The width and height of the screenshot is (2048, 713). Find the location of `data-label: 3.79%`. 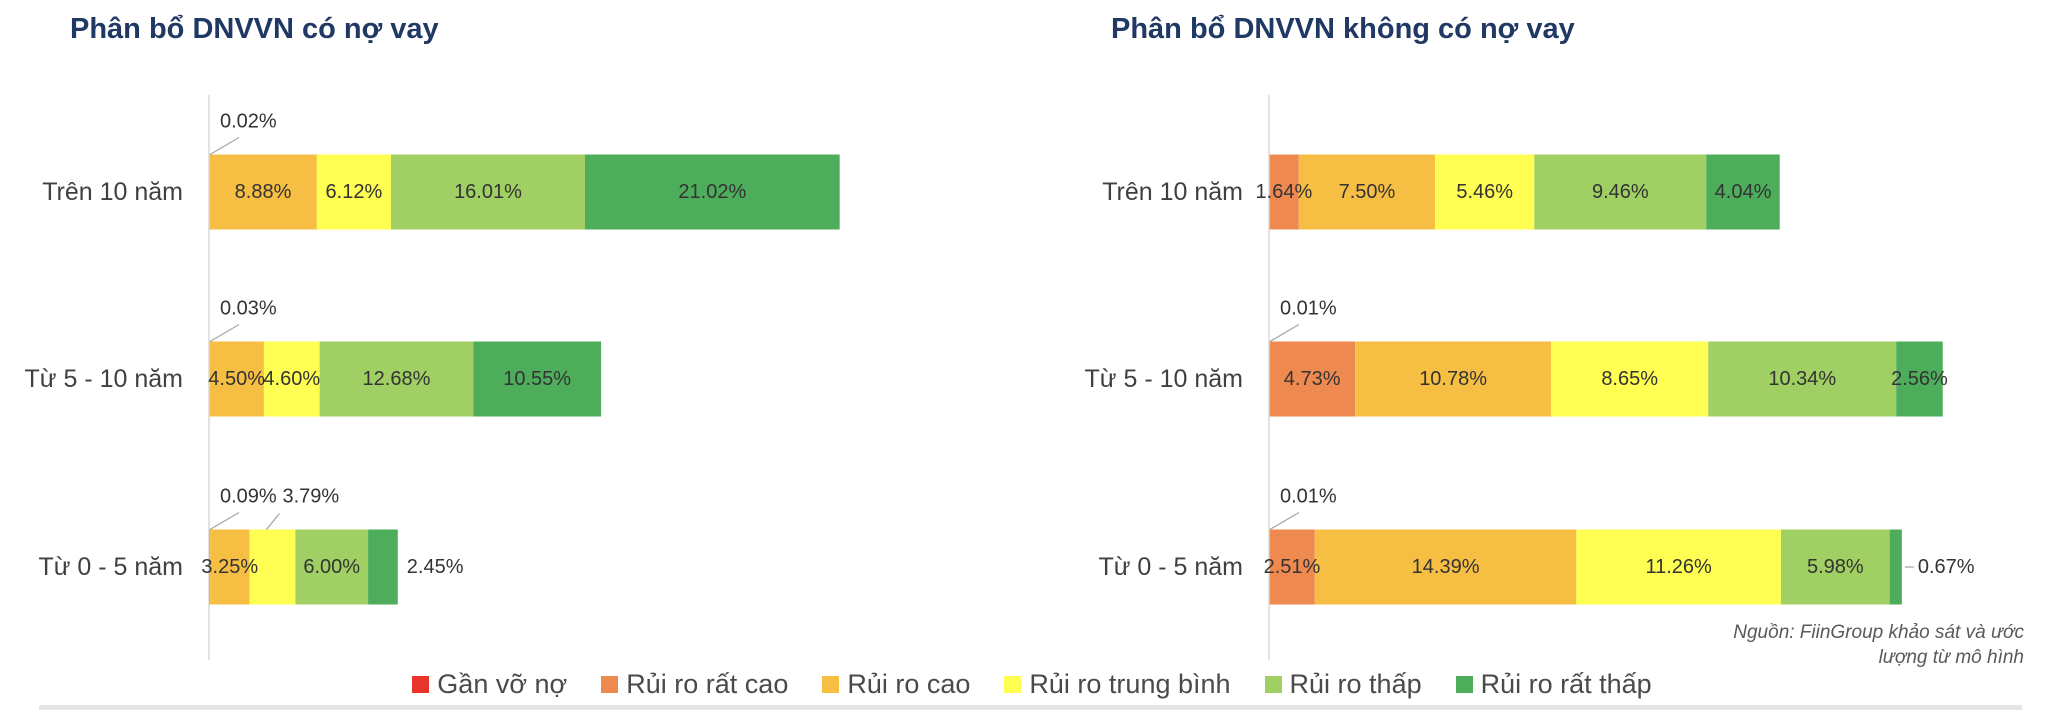

data-label: 3.79% is located at coordinates (310, 497).